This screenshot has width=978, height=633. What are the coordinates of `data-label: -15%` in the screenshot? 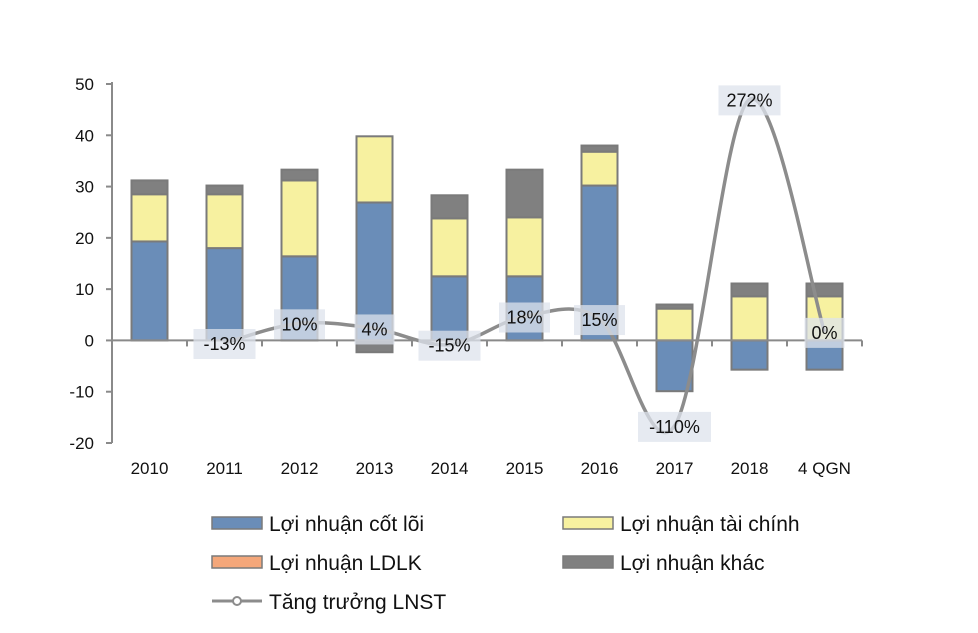 It's located at (449, 346).